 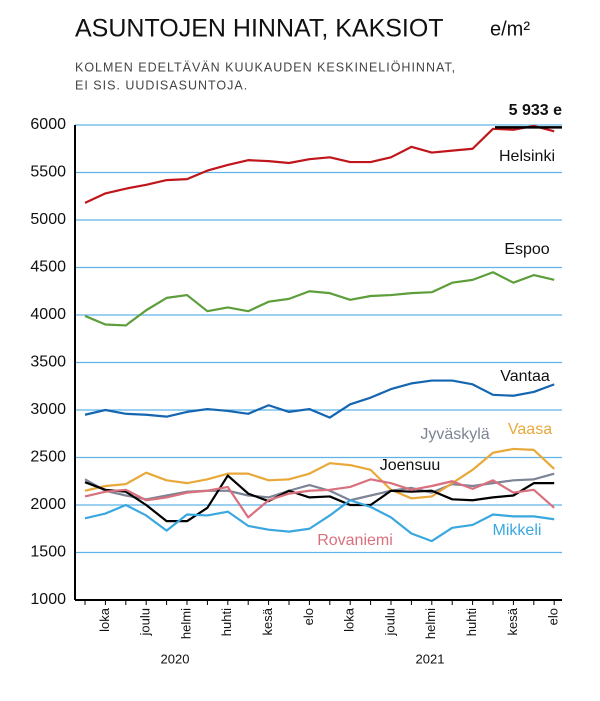 What do you see at coordinates (525, 376) in the screenshot?
I see `series-label: Vantaa` at bounding box center [525, 376].